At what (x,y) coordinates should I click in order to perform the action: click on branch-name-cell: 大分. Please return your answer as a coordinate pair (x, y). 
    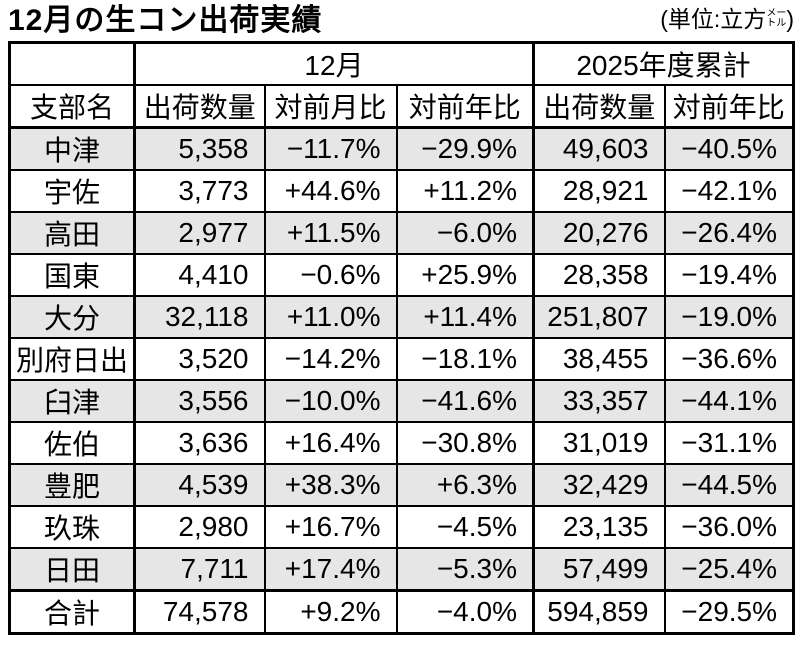
    Looking at the image, I should click on (72, 317).